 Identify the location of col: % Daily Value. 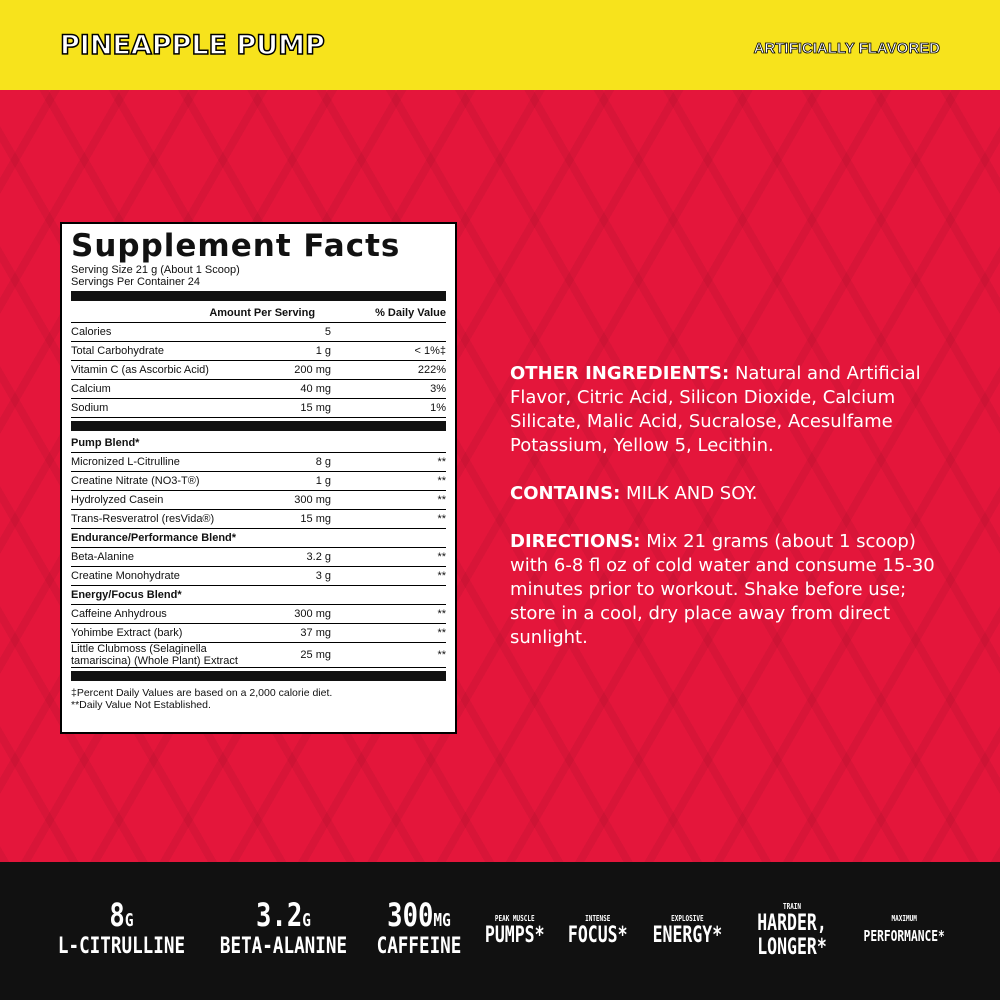
(410, 313).